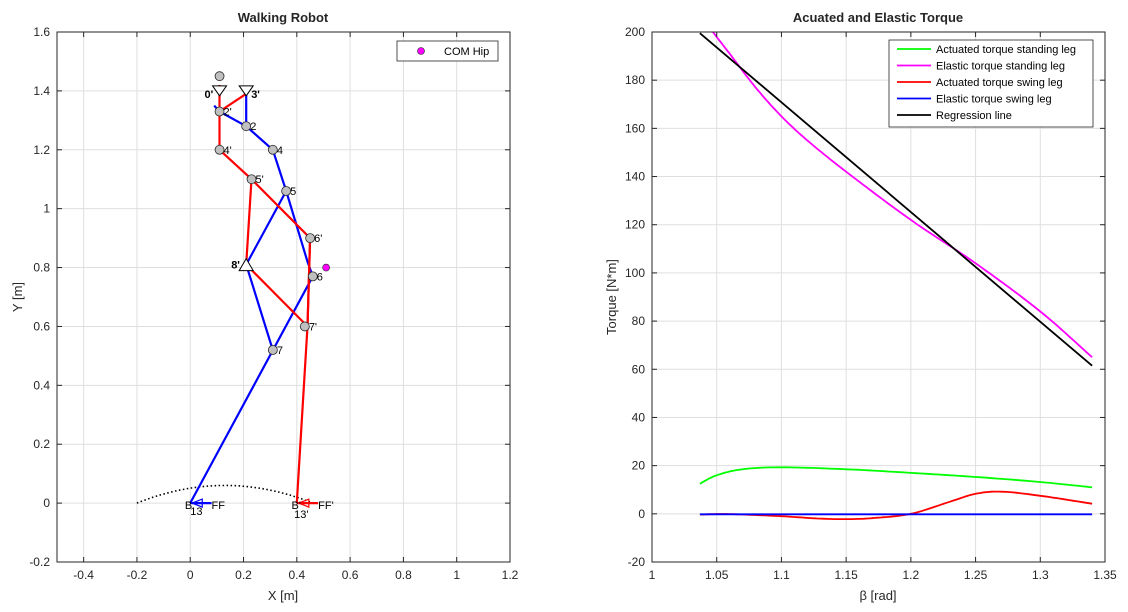 The height and width of the screenshot is (612, 1128). I want to click on com-hip-point, so click(326, 267).